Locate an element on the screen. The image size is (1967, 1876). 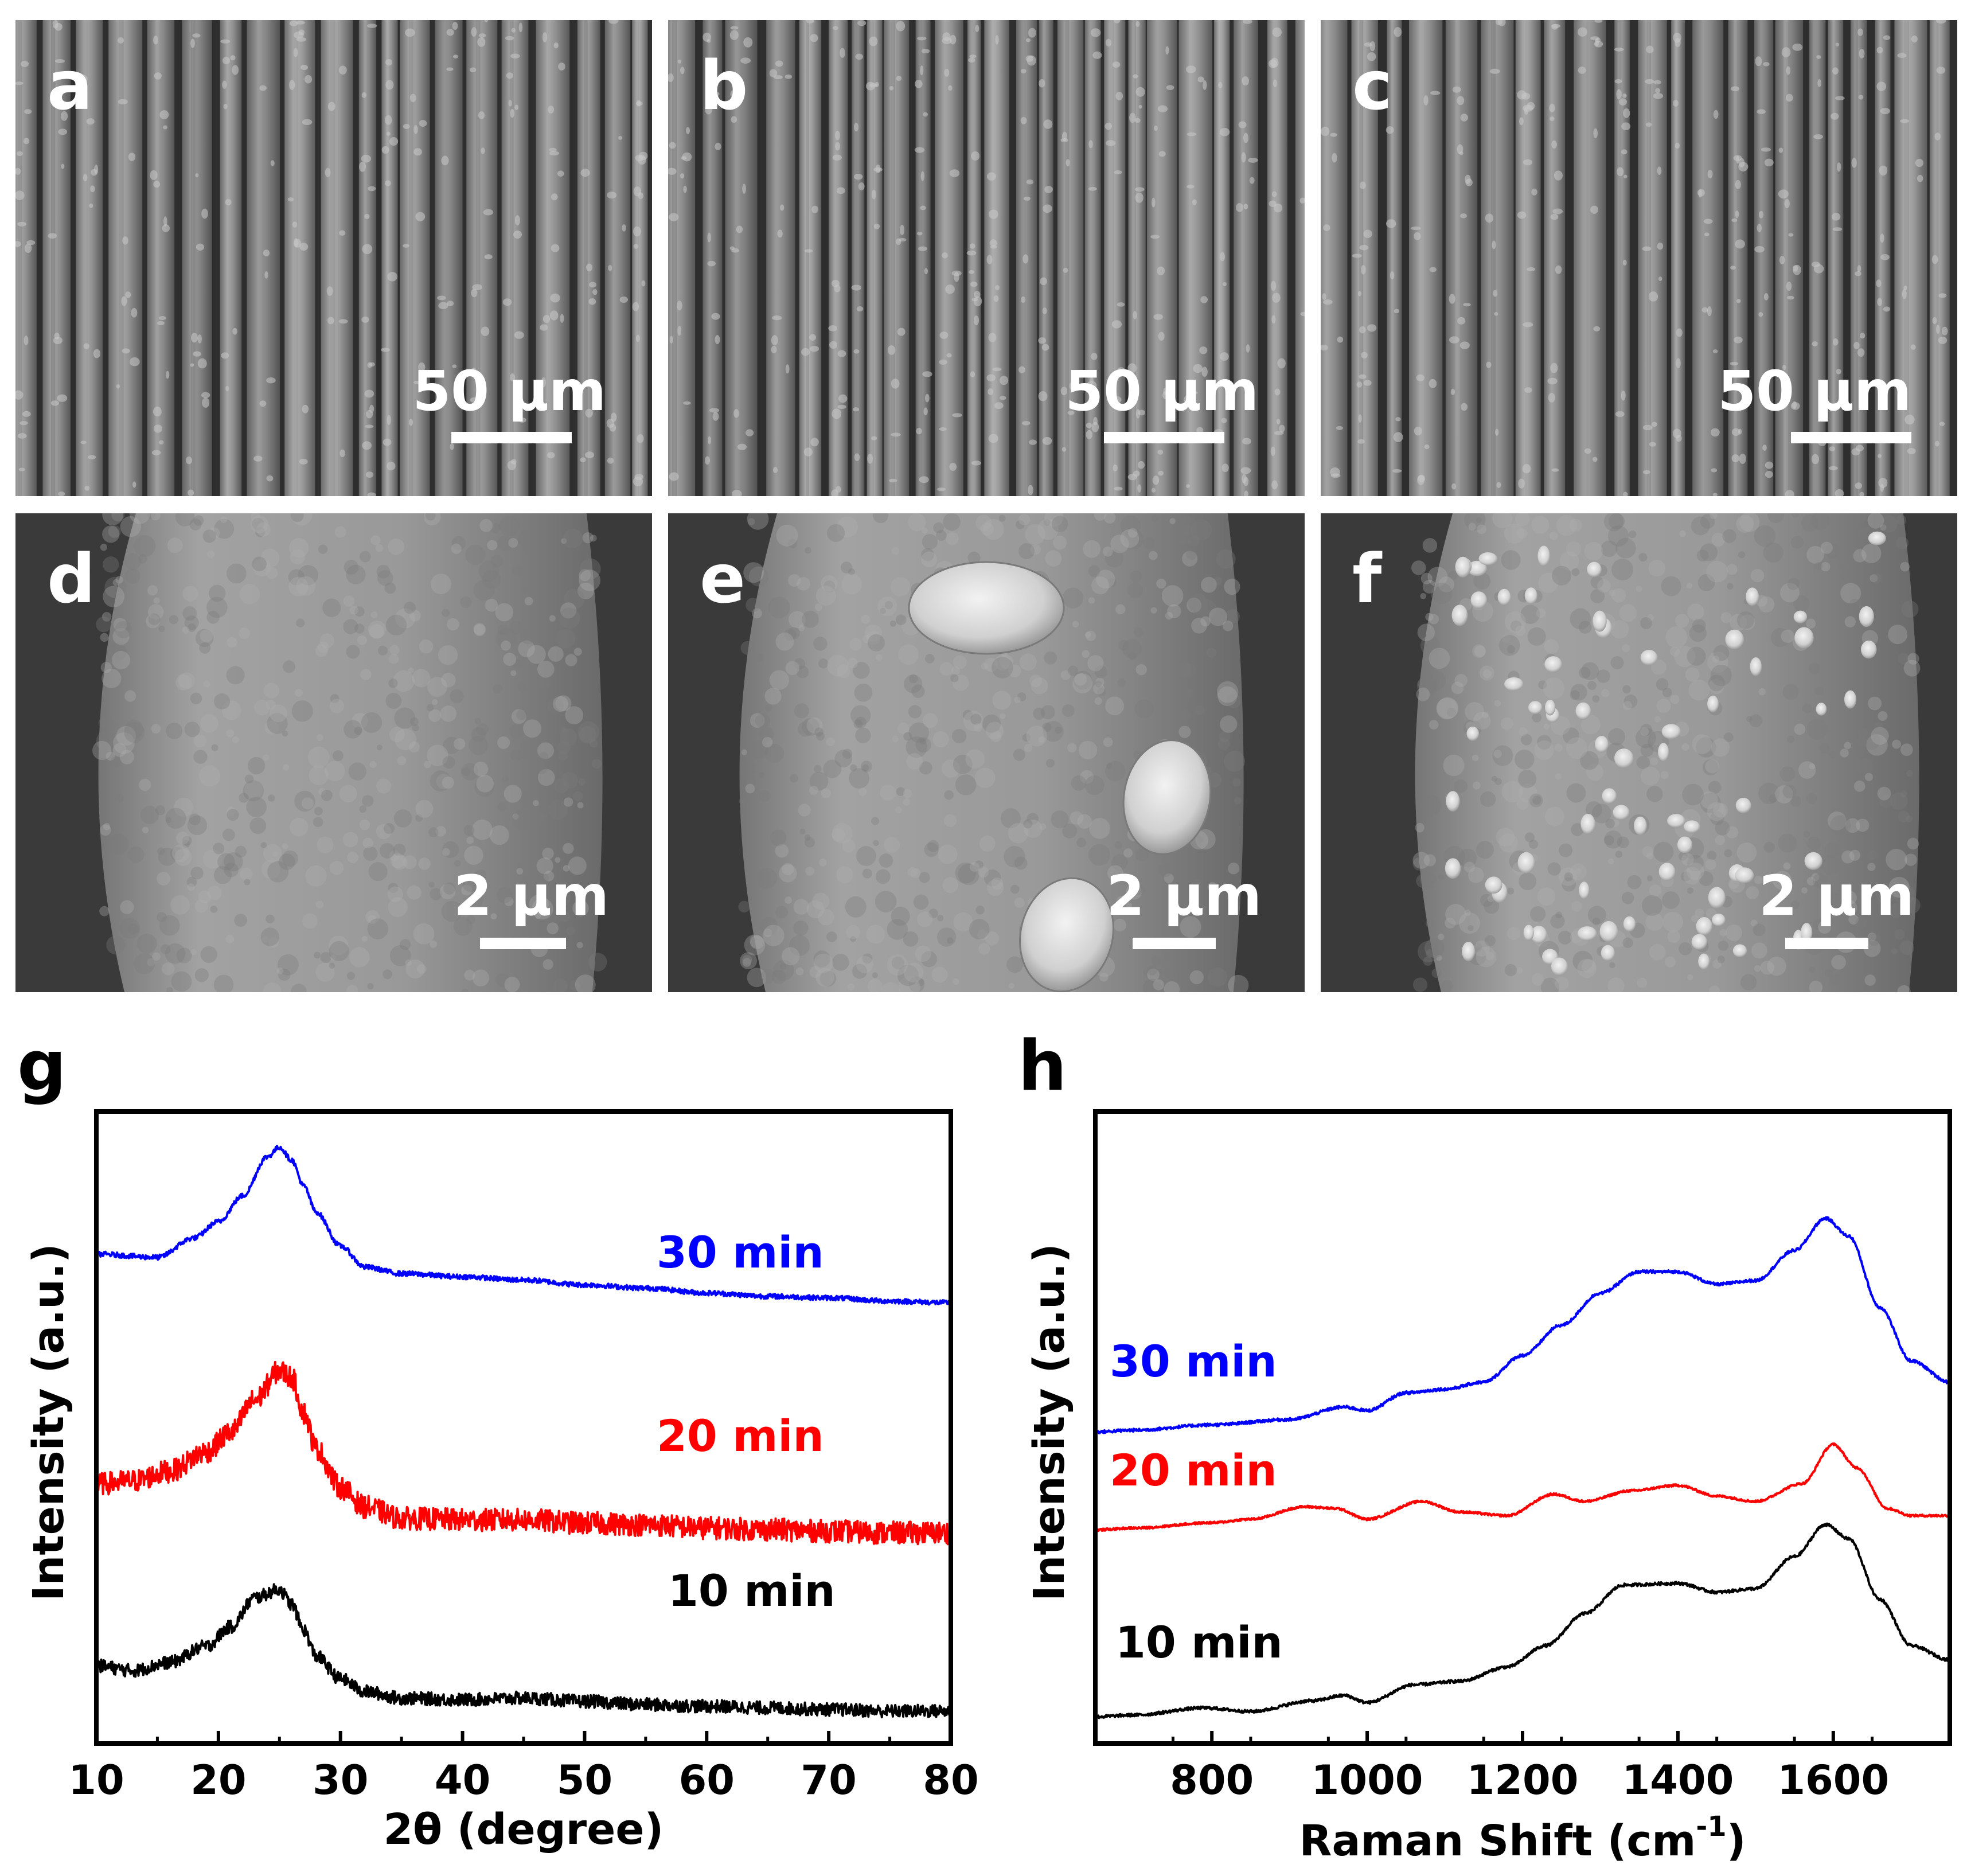
plot-area-h is located at coordinates (1522, 1467).